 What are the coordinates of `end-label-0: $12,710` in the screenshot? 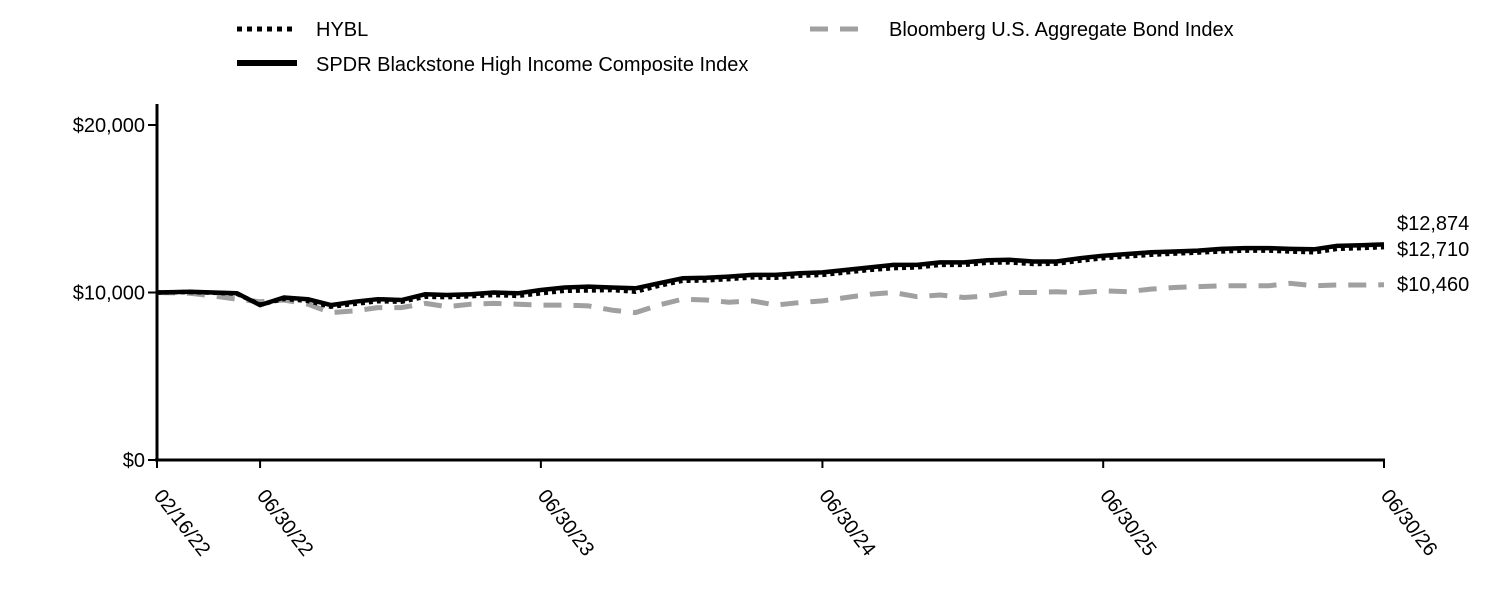 It's located at (1433, 250).